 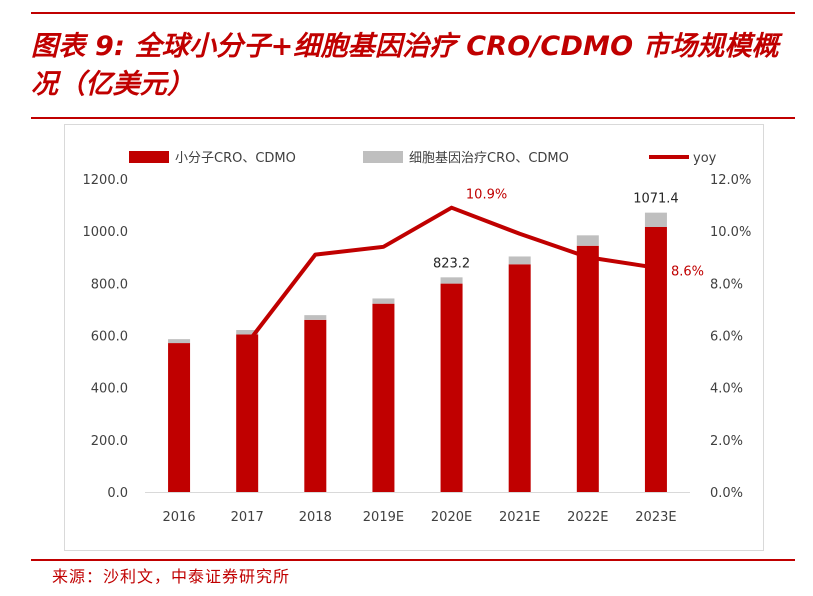 I want to click on right-tick-label: 8.0%, so click(x=726, y=284).